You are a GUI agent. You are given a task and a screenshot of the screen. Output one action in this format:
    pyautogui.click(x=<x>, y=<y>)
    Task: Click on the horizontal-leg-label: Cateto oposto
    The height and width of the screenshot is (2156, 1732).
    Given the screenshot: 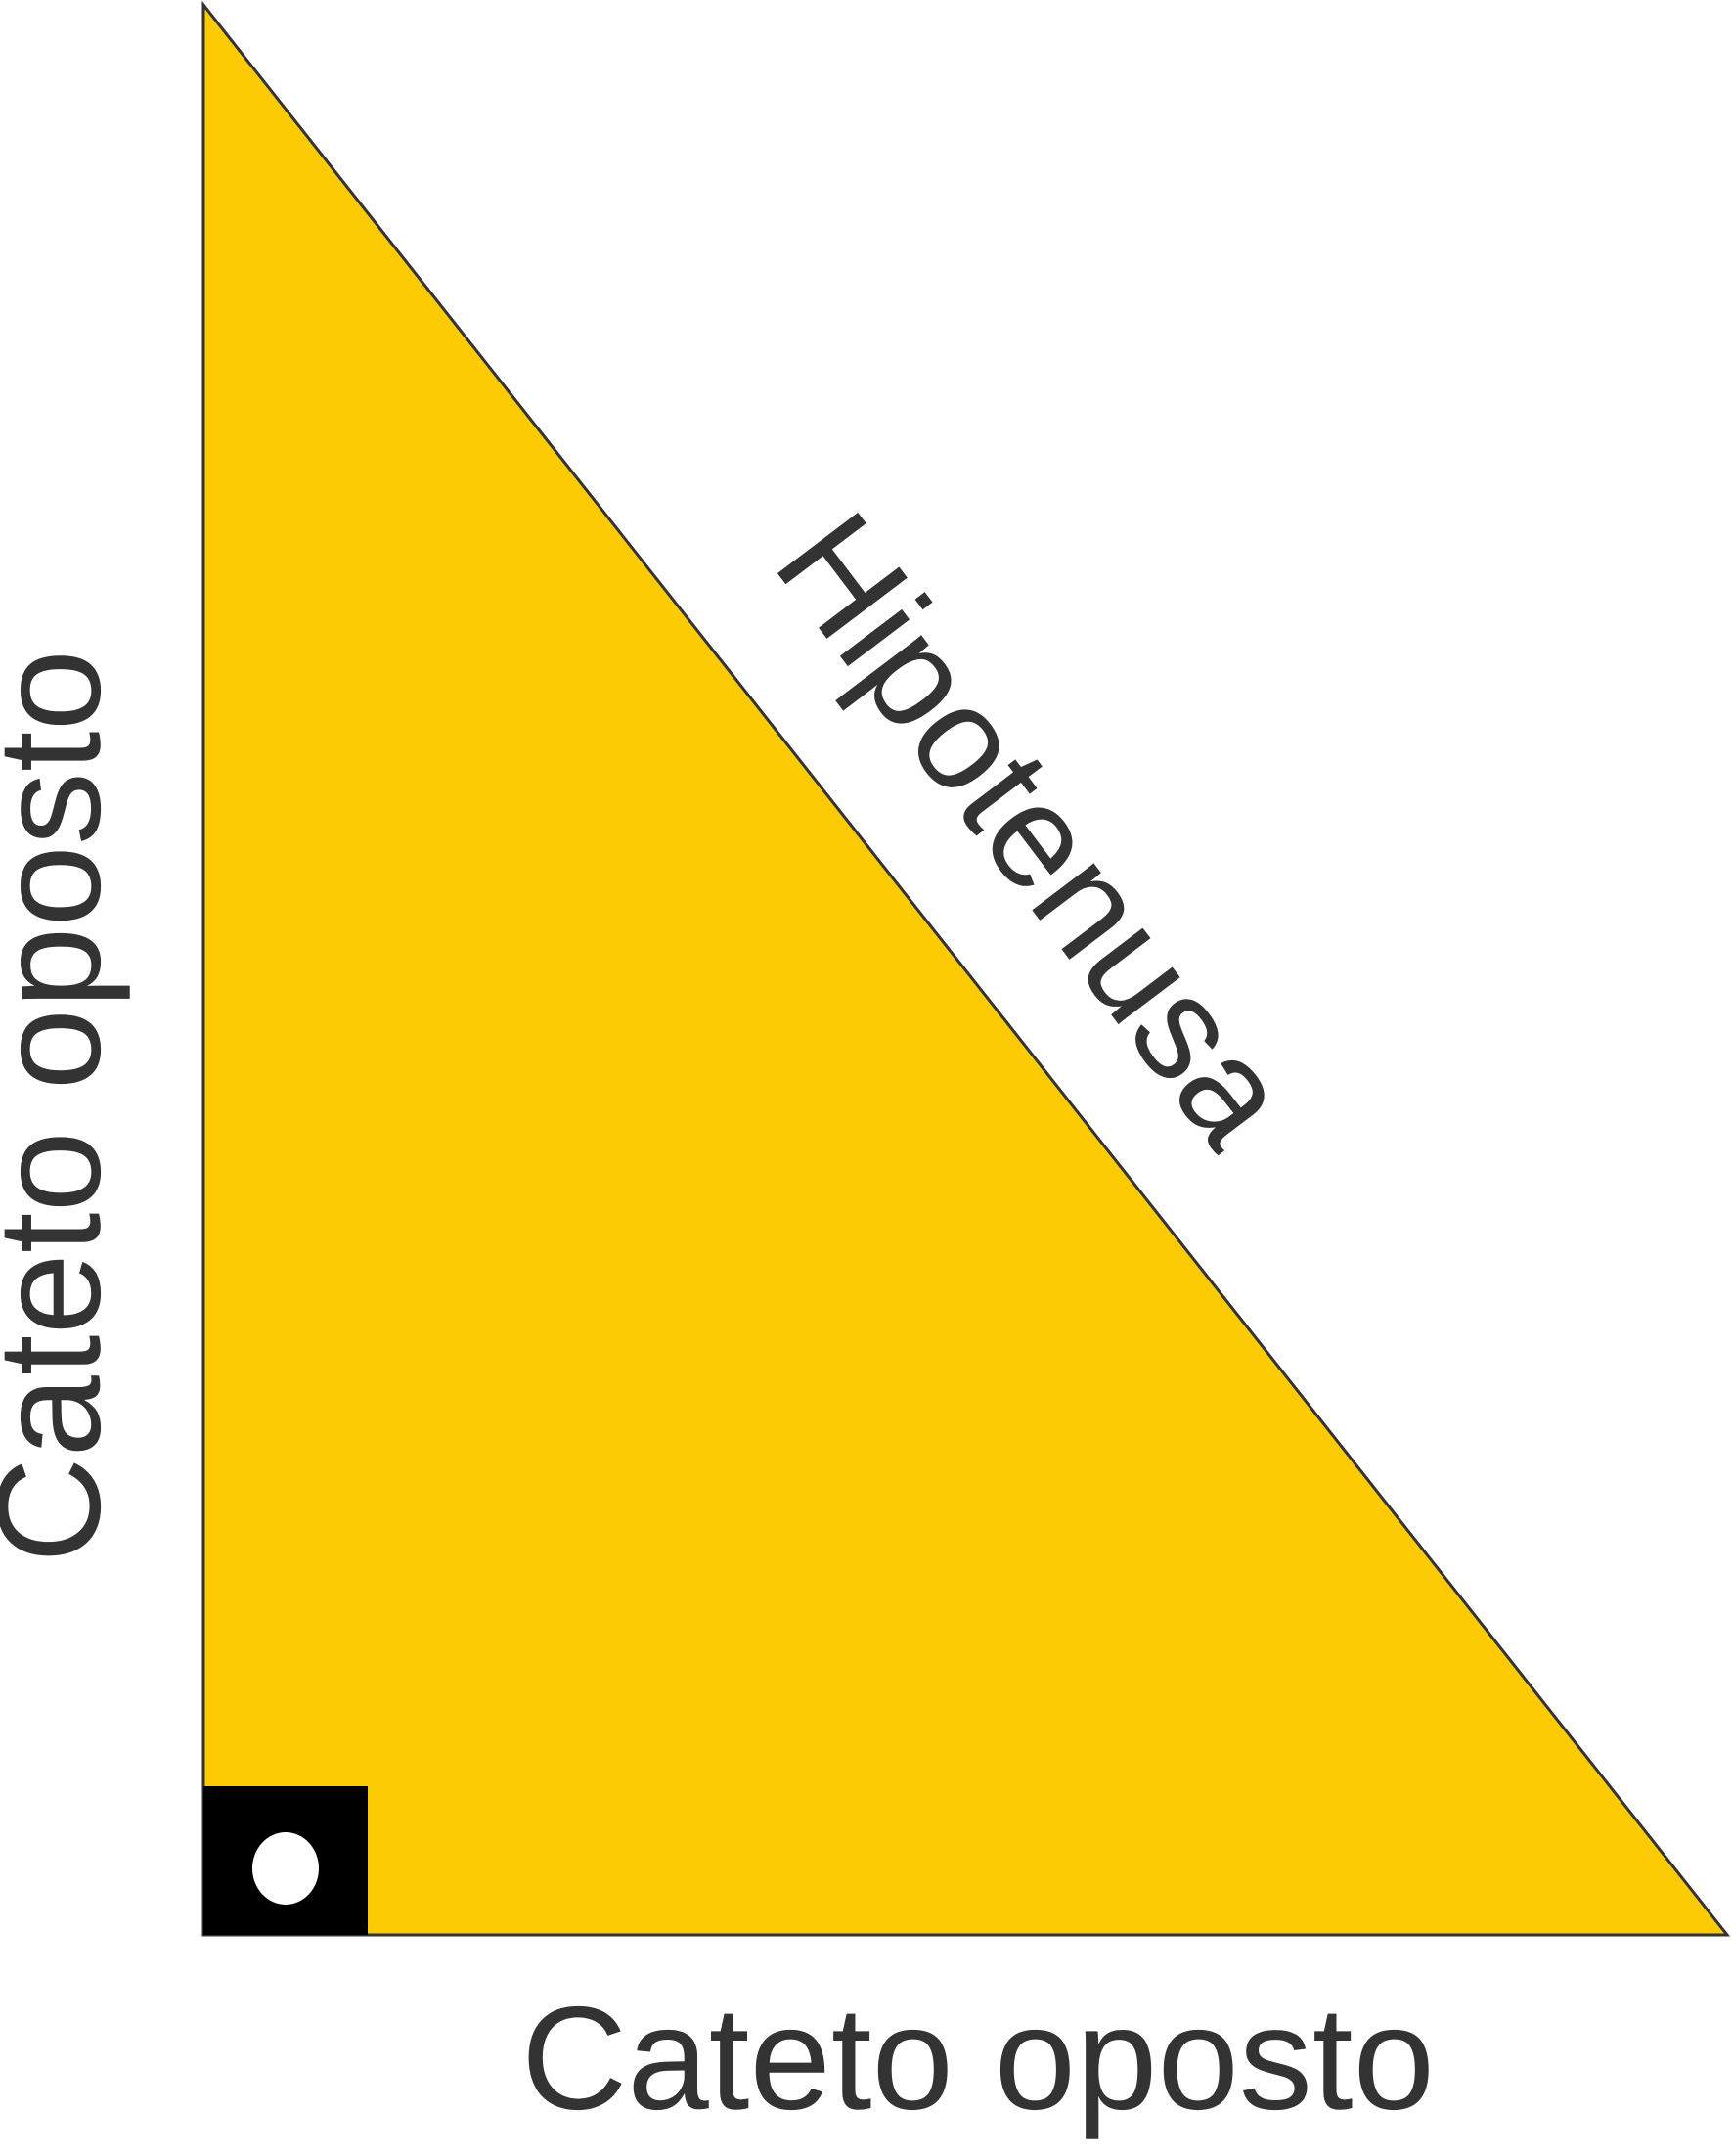 What is the action you would take?
    pyautogui.click(x=978, y=2058)
    